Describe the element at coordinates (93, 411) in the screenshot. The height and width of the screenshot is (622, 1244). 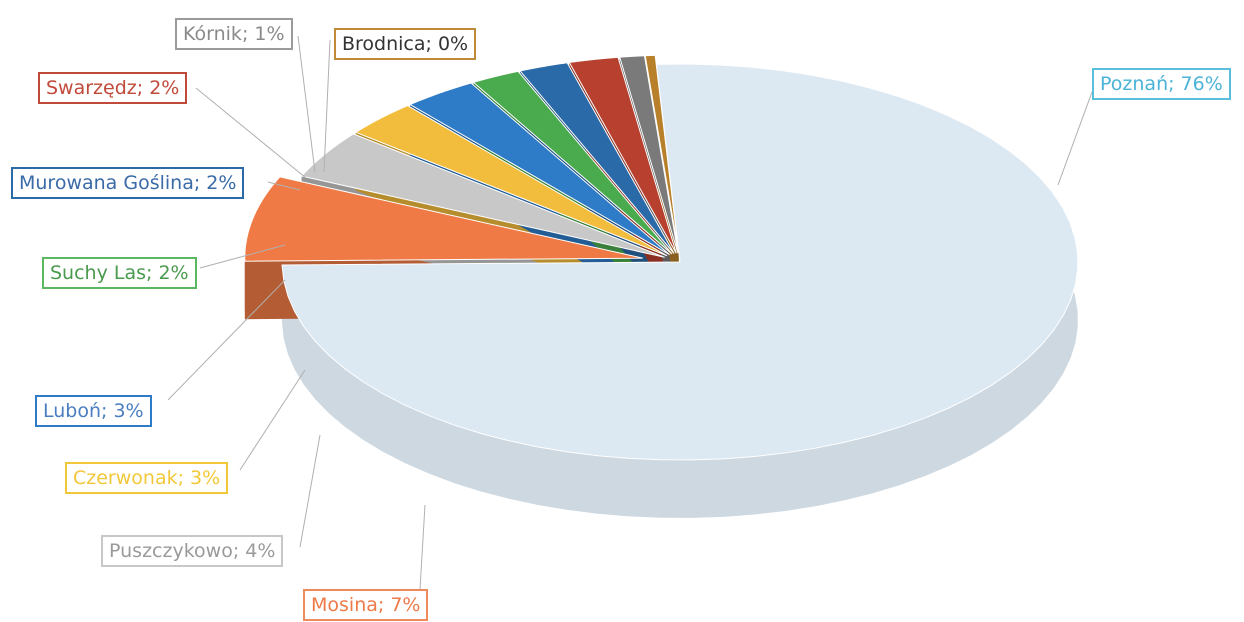
I see `slice-label-lubon: Luboń; 3%` at that location.